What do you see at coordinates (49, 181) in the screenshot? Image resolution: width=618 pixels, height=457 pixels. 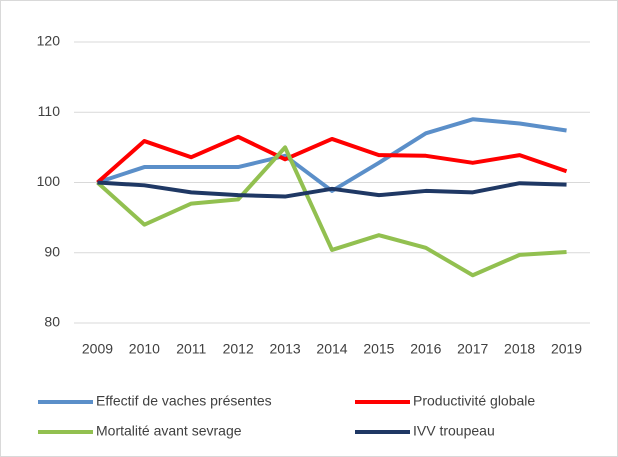 I see `y-tick-label: 100` at bounding box center [49, 181].